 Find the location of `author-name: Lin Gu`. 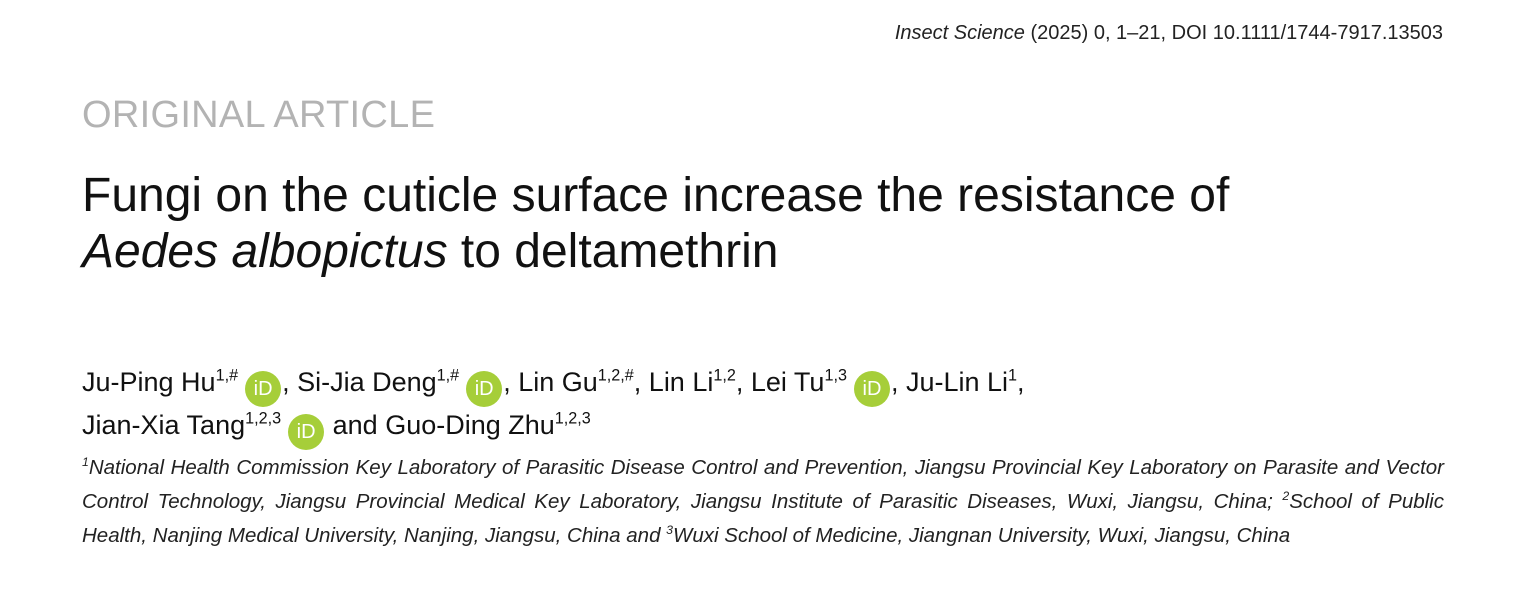

author-name: Lin Gu is located at coordinates (558, 382).